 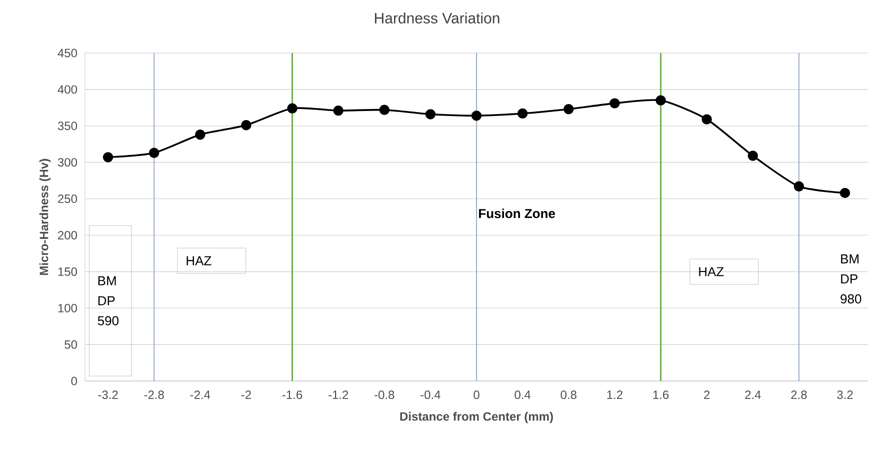 What do you see at coordinates (200, 394) in the screenshot?
I see `x-tick-label: -2.4` at bounding box center [200, 394].